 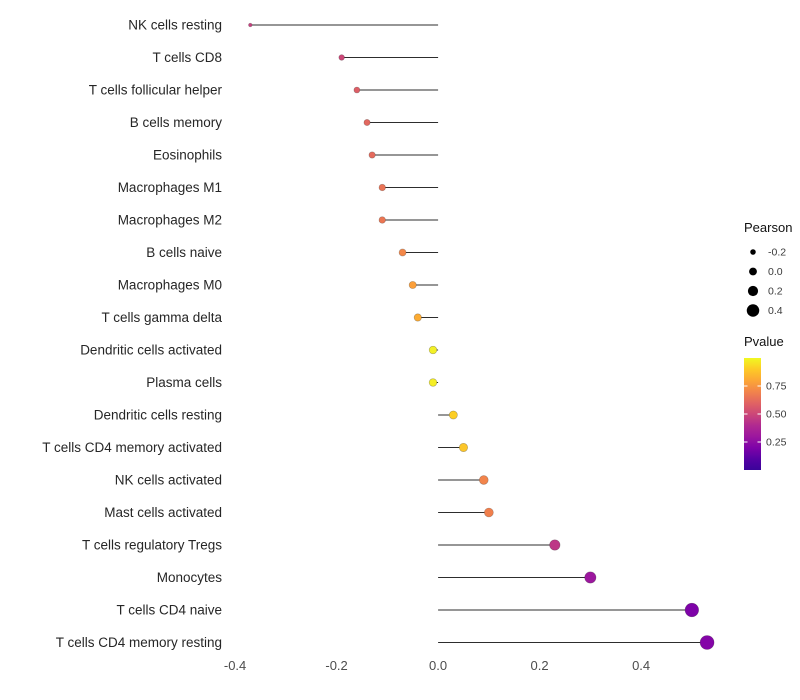 I want to click on y-axis-label: Macrophages M0, so click(x=170, y=285).